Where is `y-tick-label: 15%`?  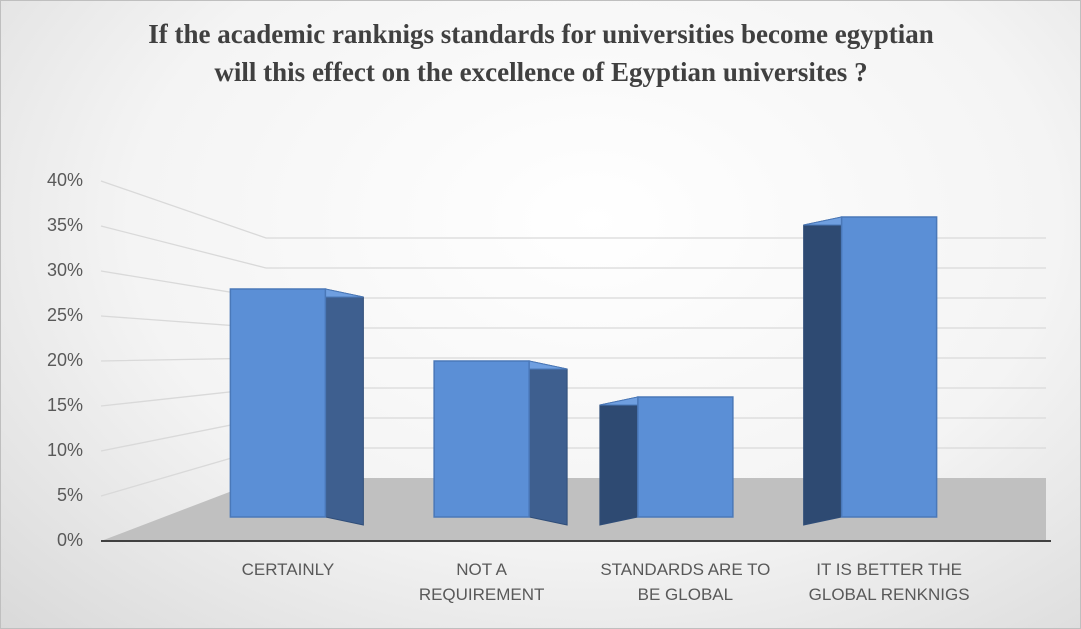
y-tick-label: 15% is located at coordinates (65, 405).